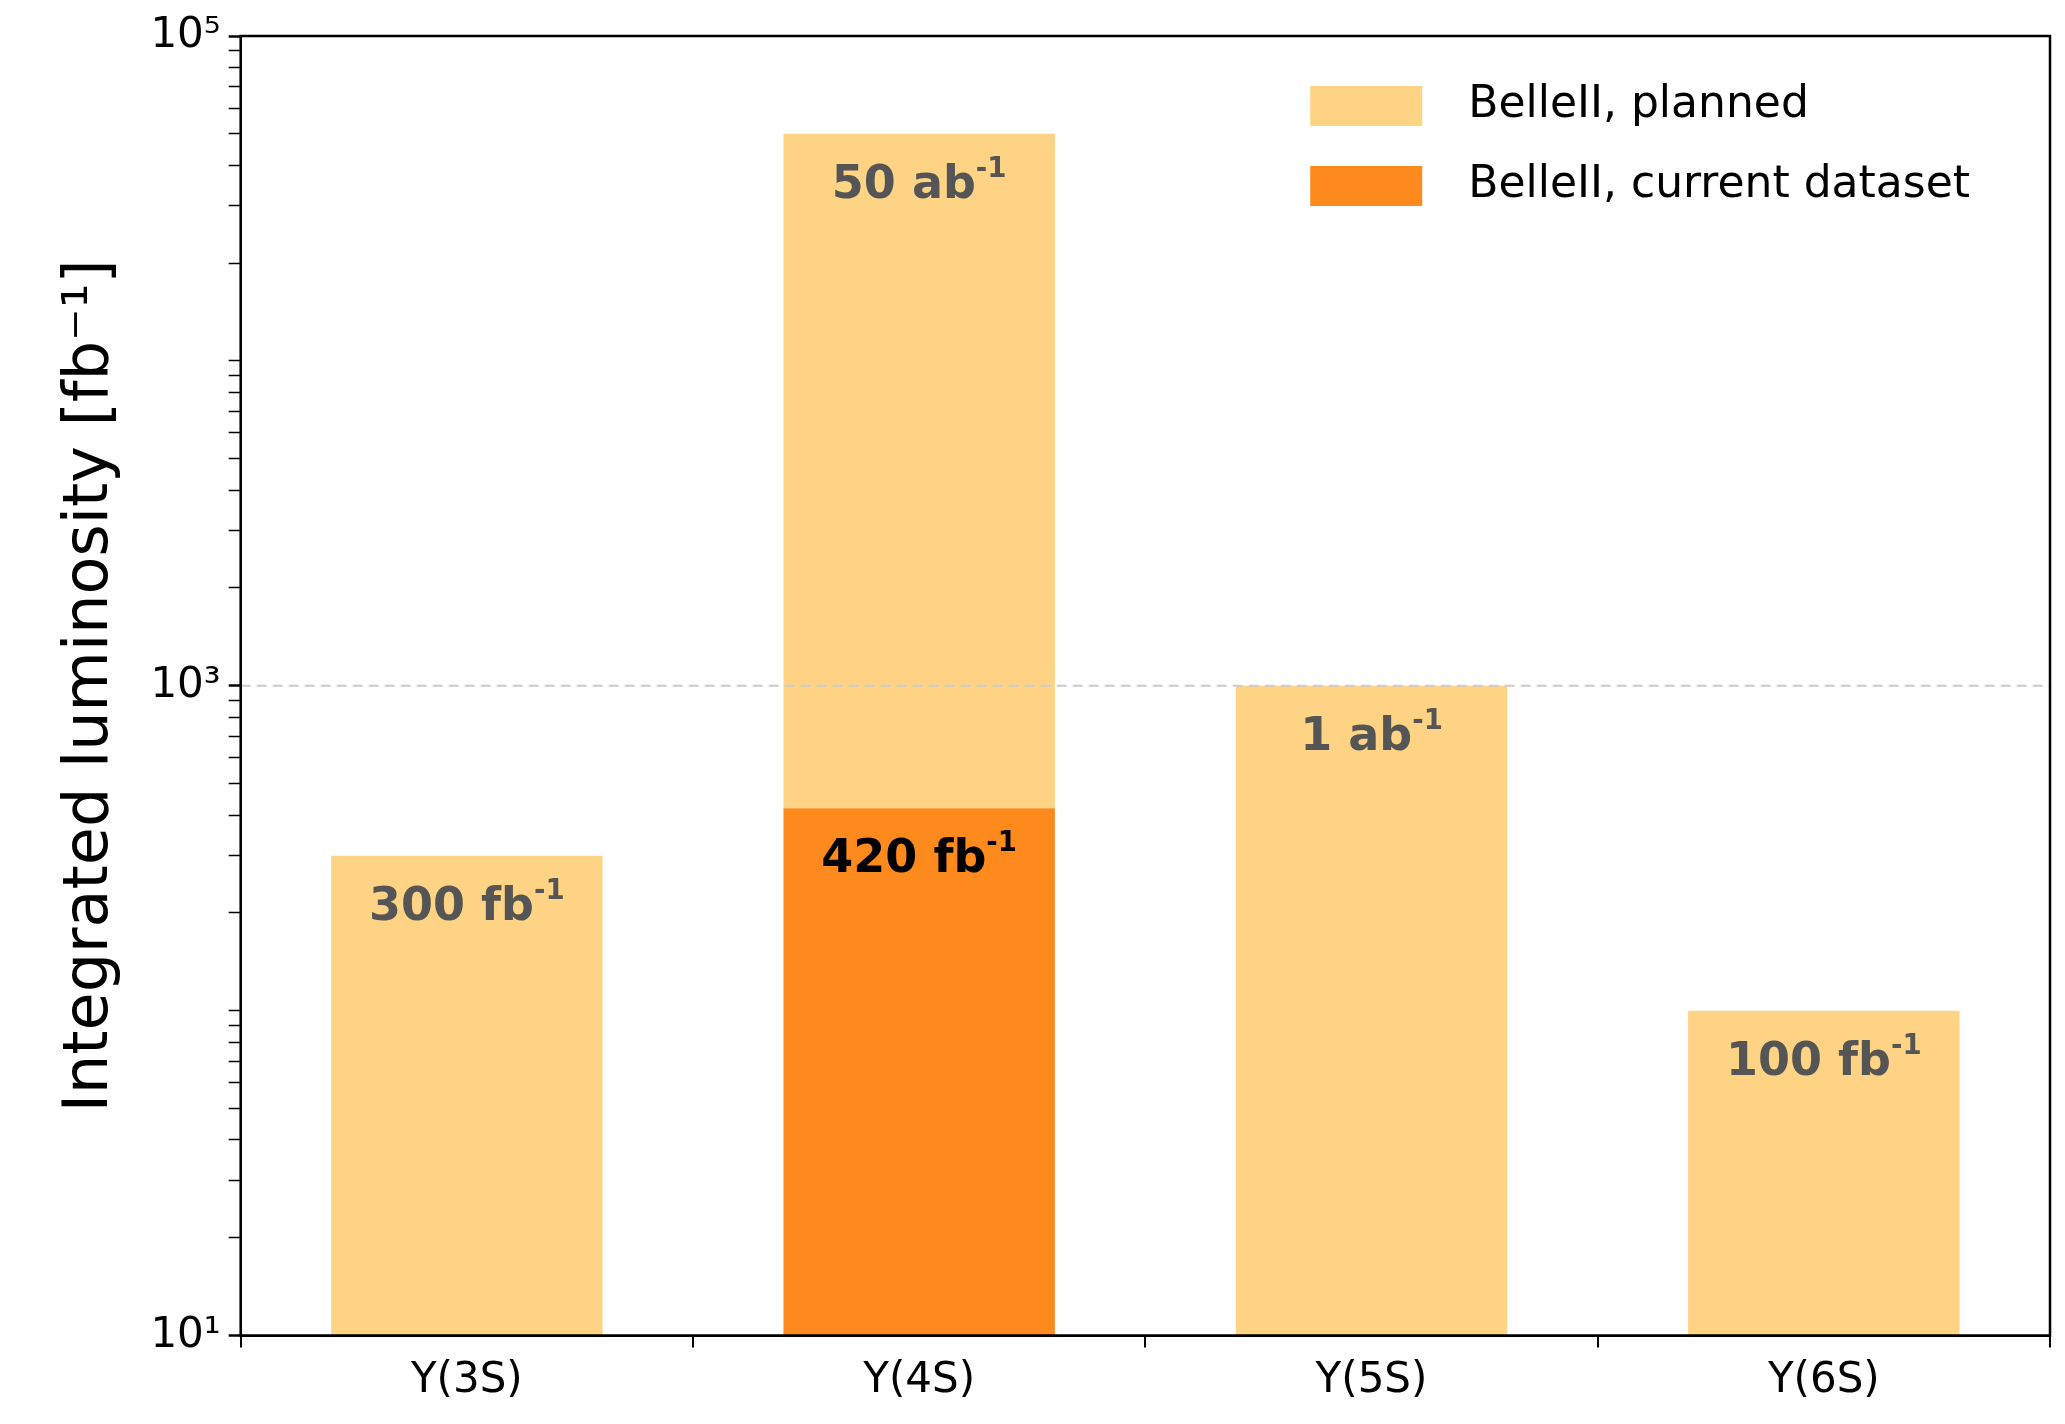  What do you see at coordinates (185, 682) in the screenshot?
I see `y-tick-label: 10³` at bounding box center [185, 682].